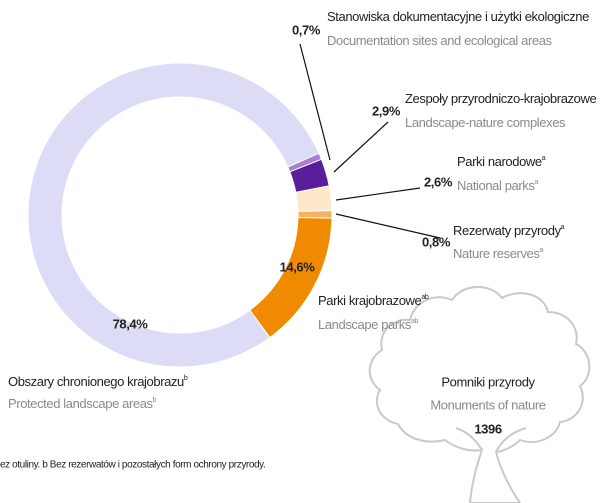 Image resolution: width=608 pixels, height=503 pixels. I want to click on value-label: 14,6%, so click(298, 266).